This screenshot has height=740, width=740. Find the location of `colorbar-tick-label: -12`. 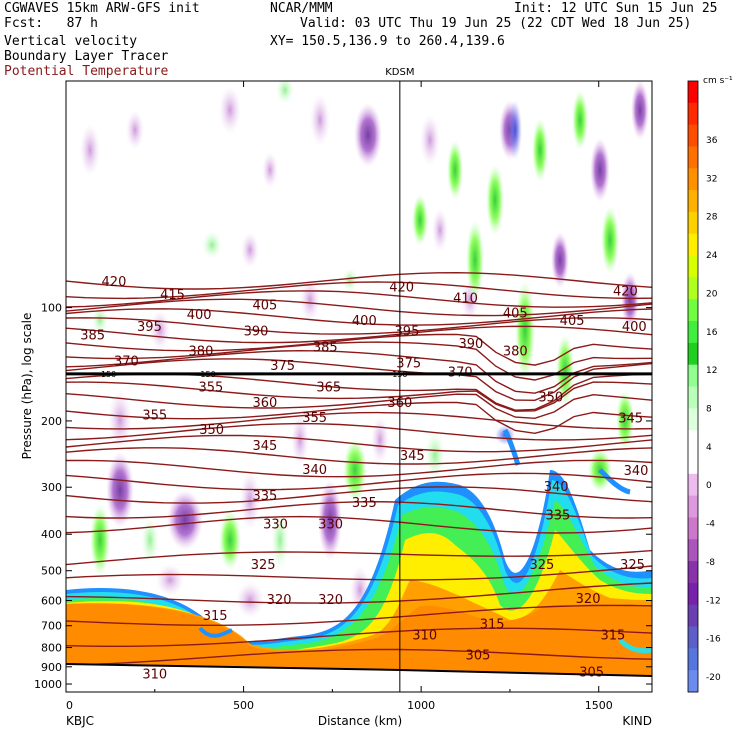

colorbar-tick-label: -12 is located at coordinates (713, 601).